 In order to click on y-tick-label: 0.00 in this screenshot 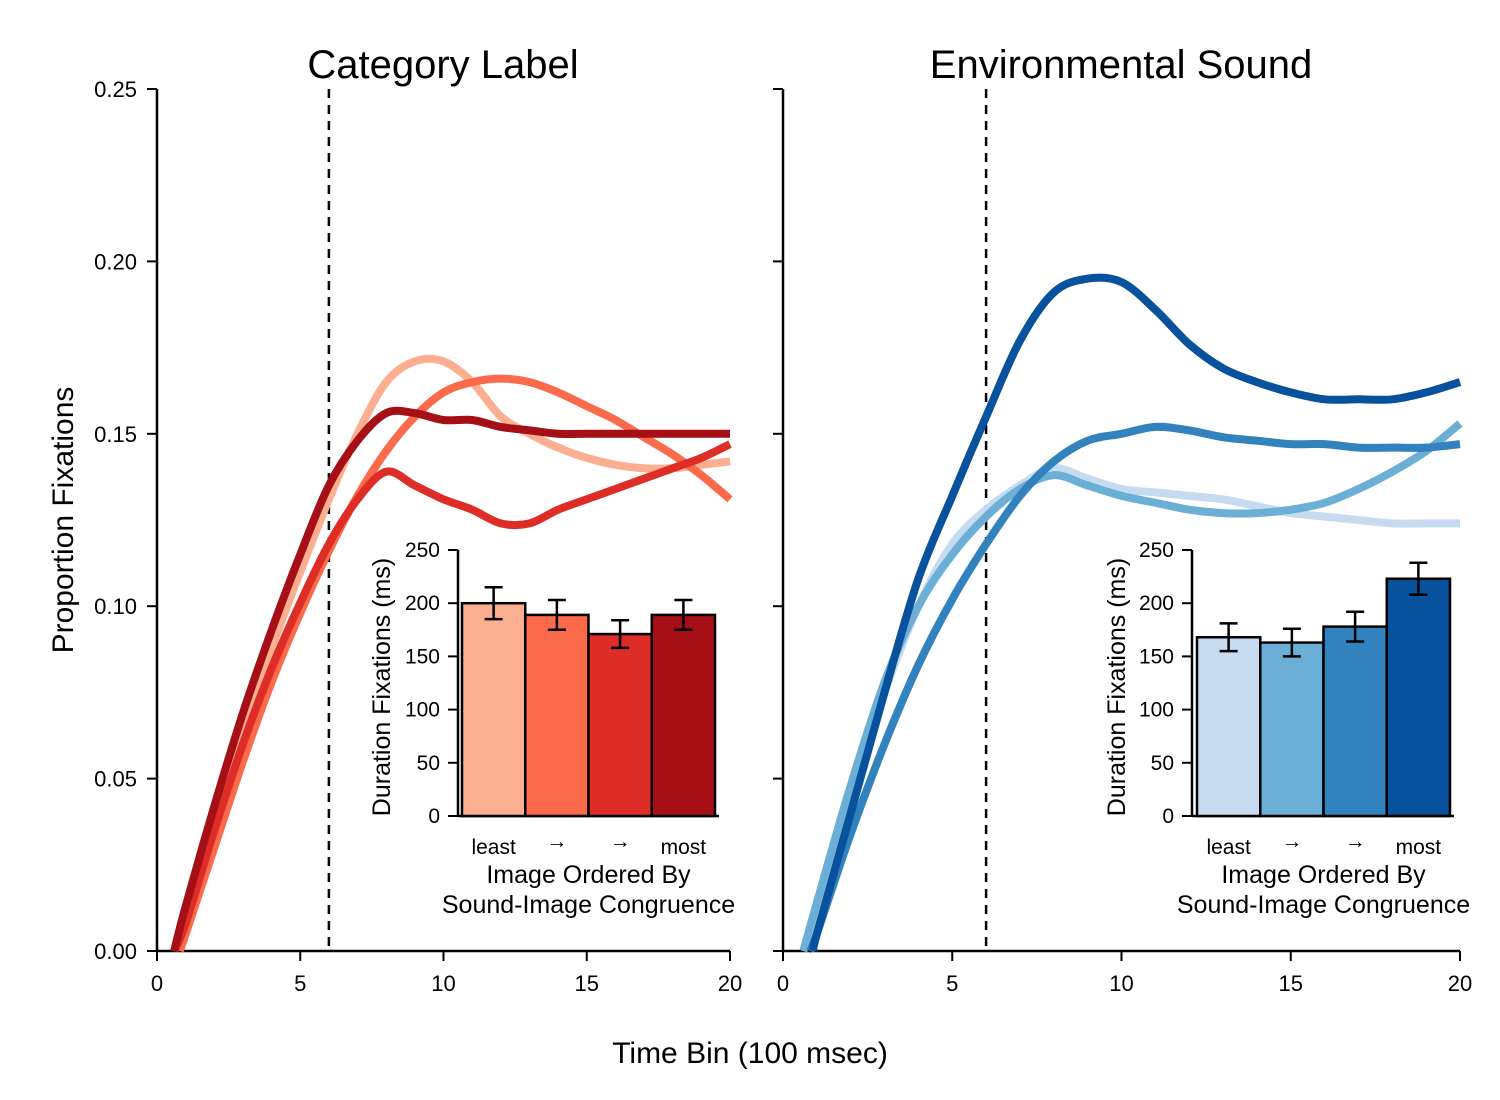, I will do `click(115, 951)`.